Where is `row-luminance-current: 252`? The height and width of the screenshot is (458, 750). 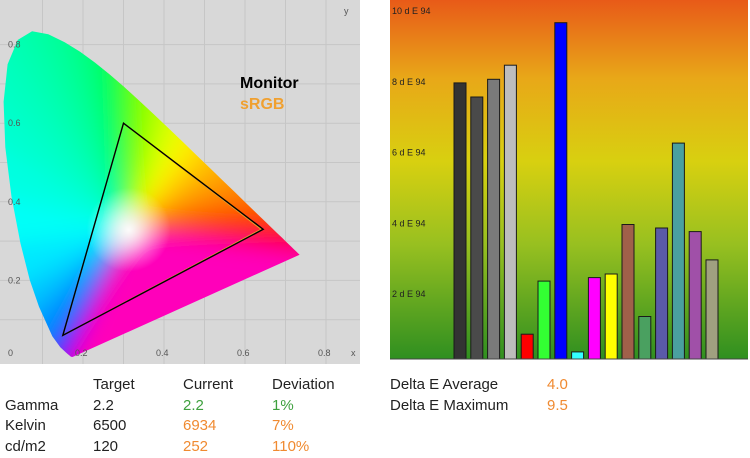
row-luminance-current: 252 is located at coordinates (196, 446).